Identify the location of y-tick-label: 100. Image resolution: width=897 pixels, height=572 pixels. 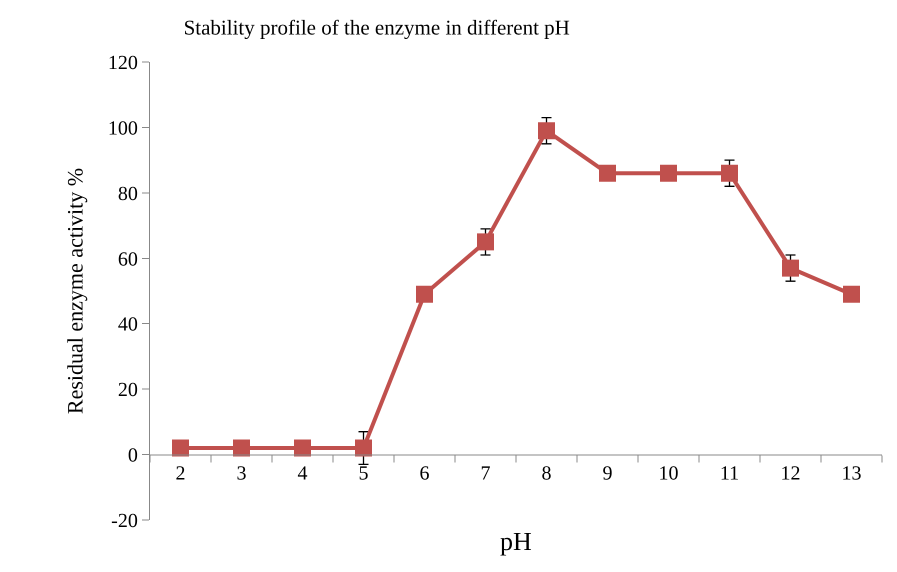
(123, 128).